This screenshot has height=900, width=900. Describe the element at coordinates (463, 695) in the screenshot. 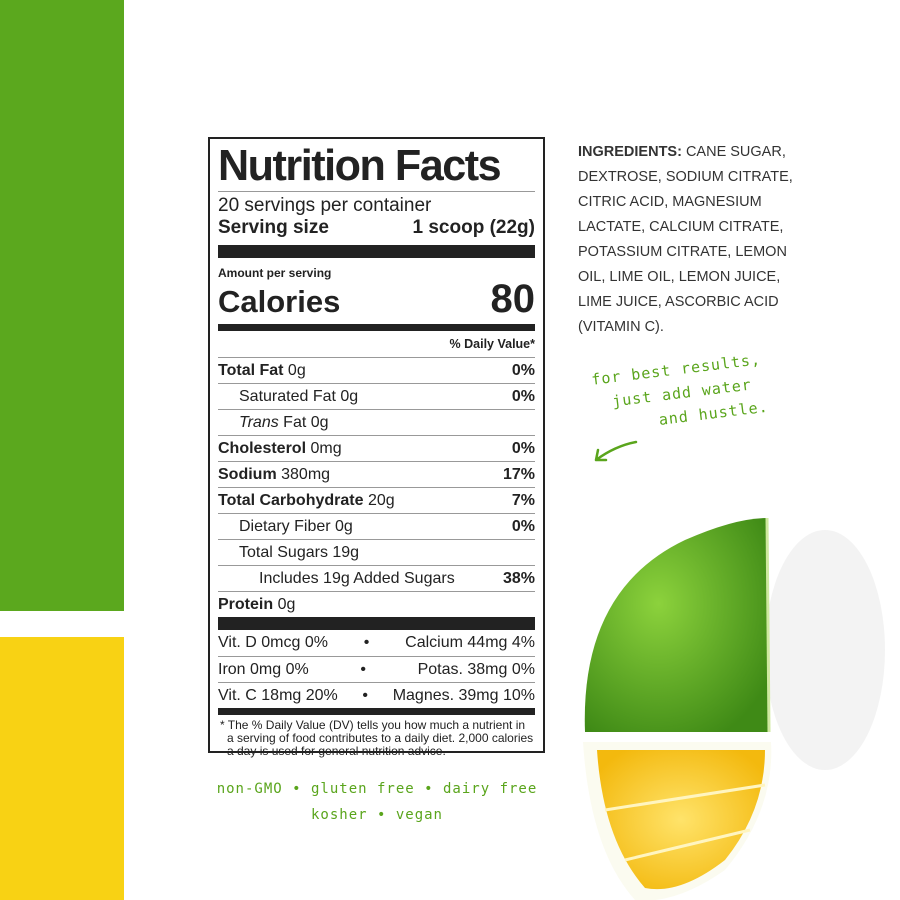

I see `vitamin-right: Magnes. 39mg 10%` at that location.